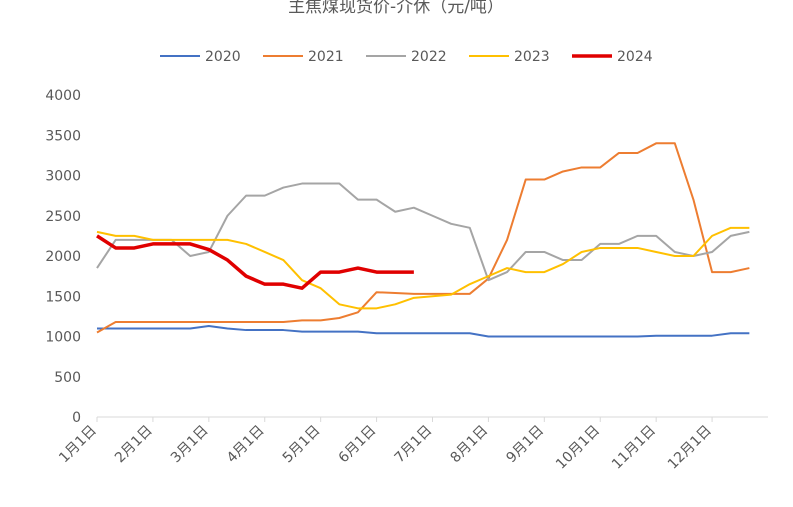  What do you see at coordinates (578, 448) in the screenshot?
I see `x-tick-label: 10月1日` at bounding box center [578, 448].